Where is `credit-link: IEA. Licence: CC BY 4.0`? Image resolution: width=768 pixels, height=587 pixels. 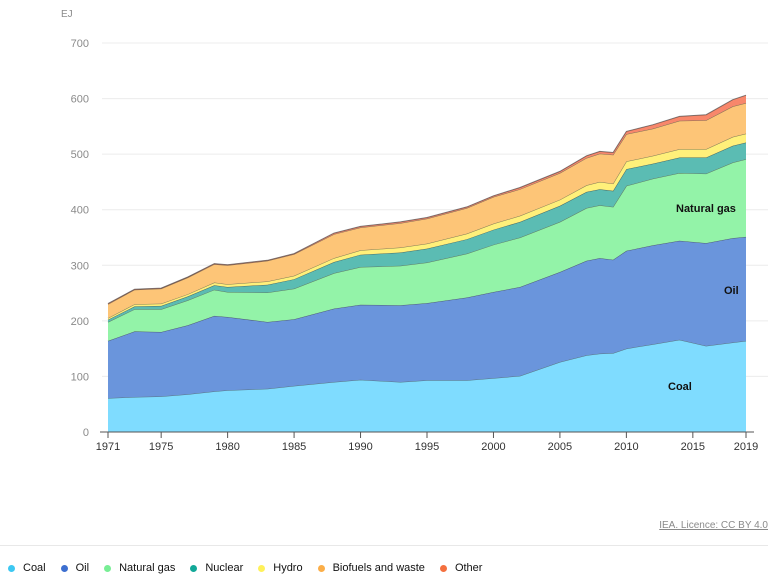
credit-link: IEA. Licence: CC BY 4.0 is located at coordinates (713, 525).